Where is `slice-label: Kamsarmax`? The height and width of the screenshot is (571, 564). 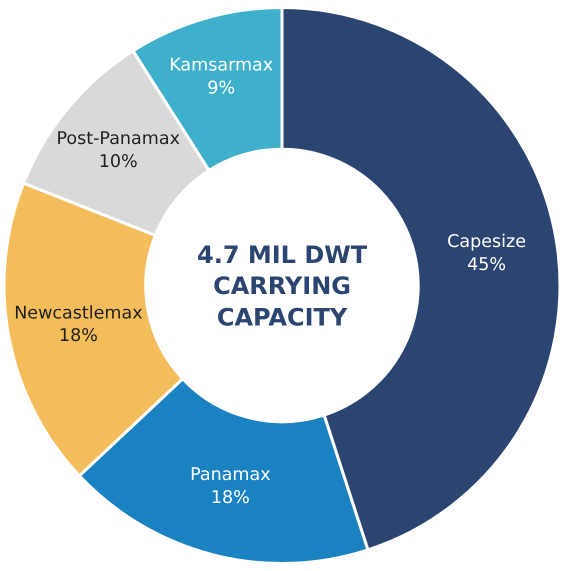
slice-label: Kamsarmax is located at coordinates (221, 66).